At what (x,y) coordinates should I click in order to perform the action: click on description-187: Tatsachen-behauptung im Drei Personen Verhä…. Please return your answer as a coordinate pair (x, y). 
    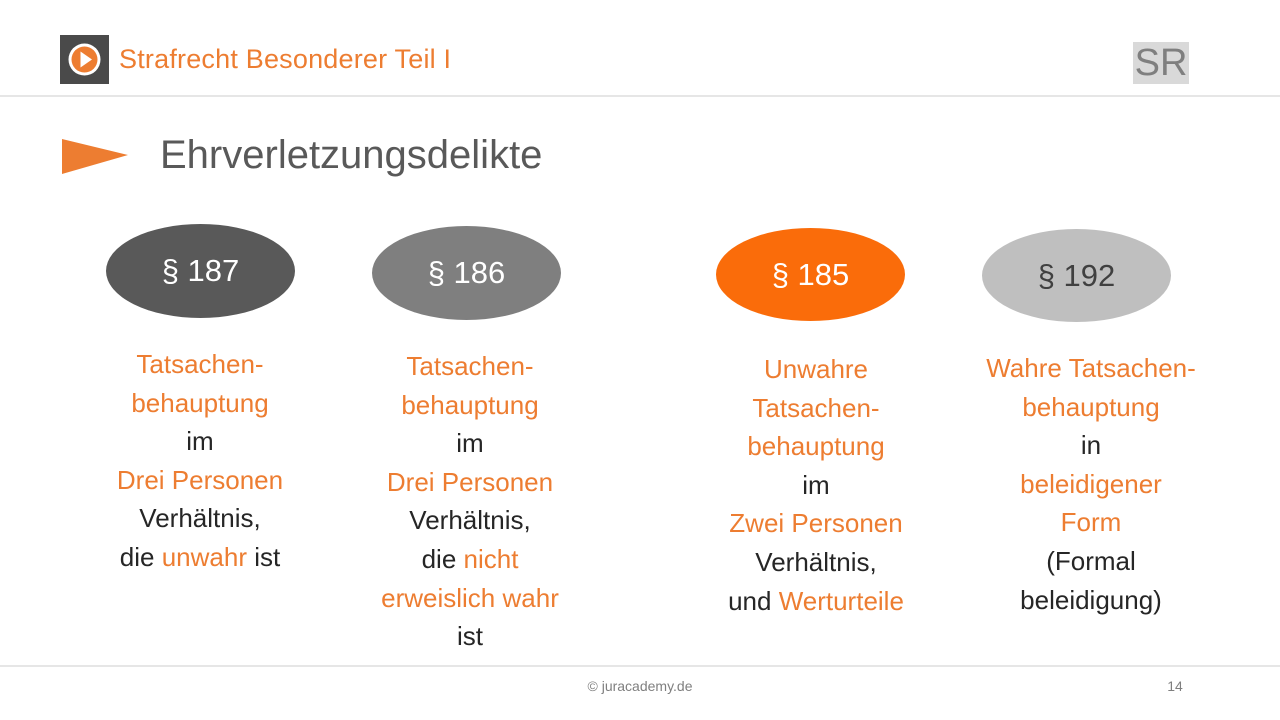
    Looking at the image, I should click on (200, 461).